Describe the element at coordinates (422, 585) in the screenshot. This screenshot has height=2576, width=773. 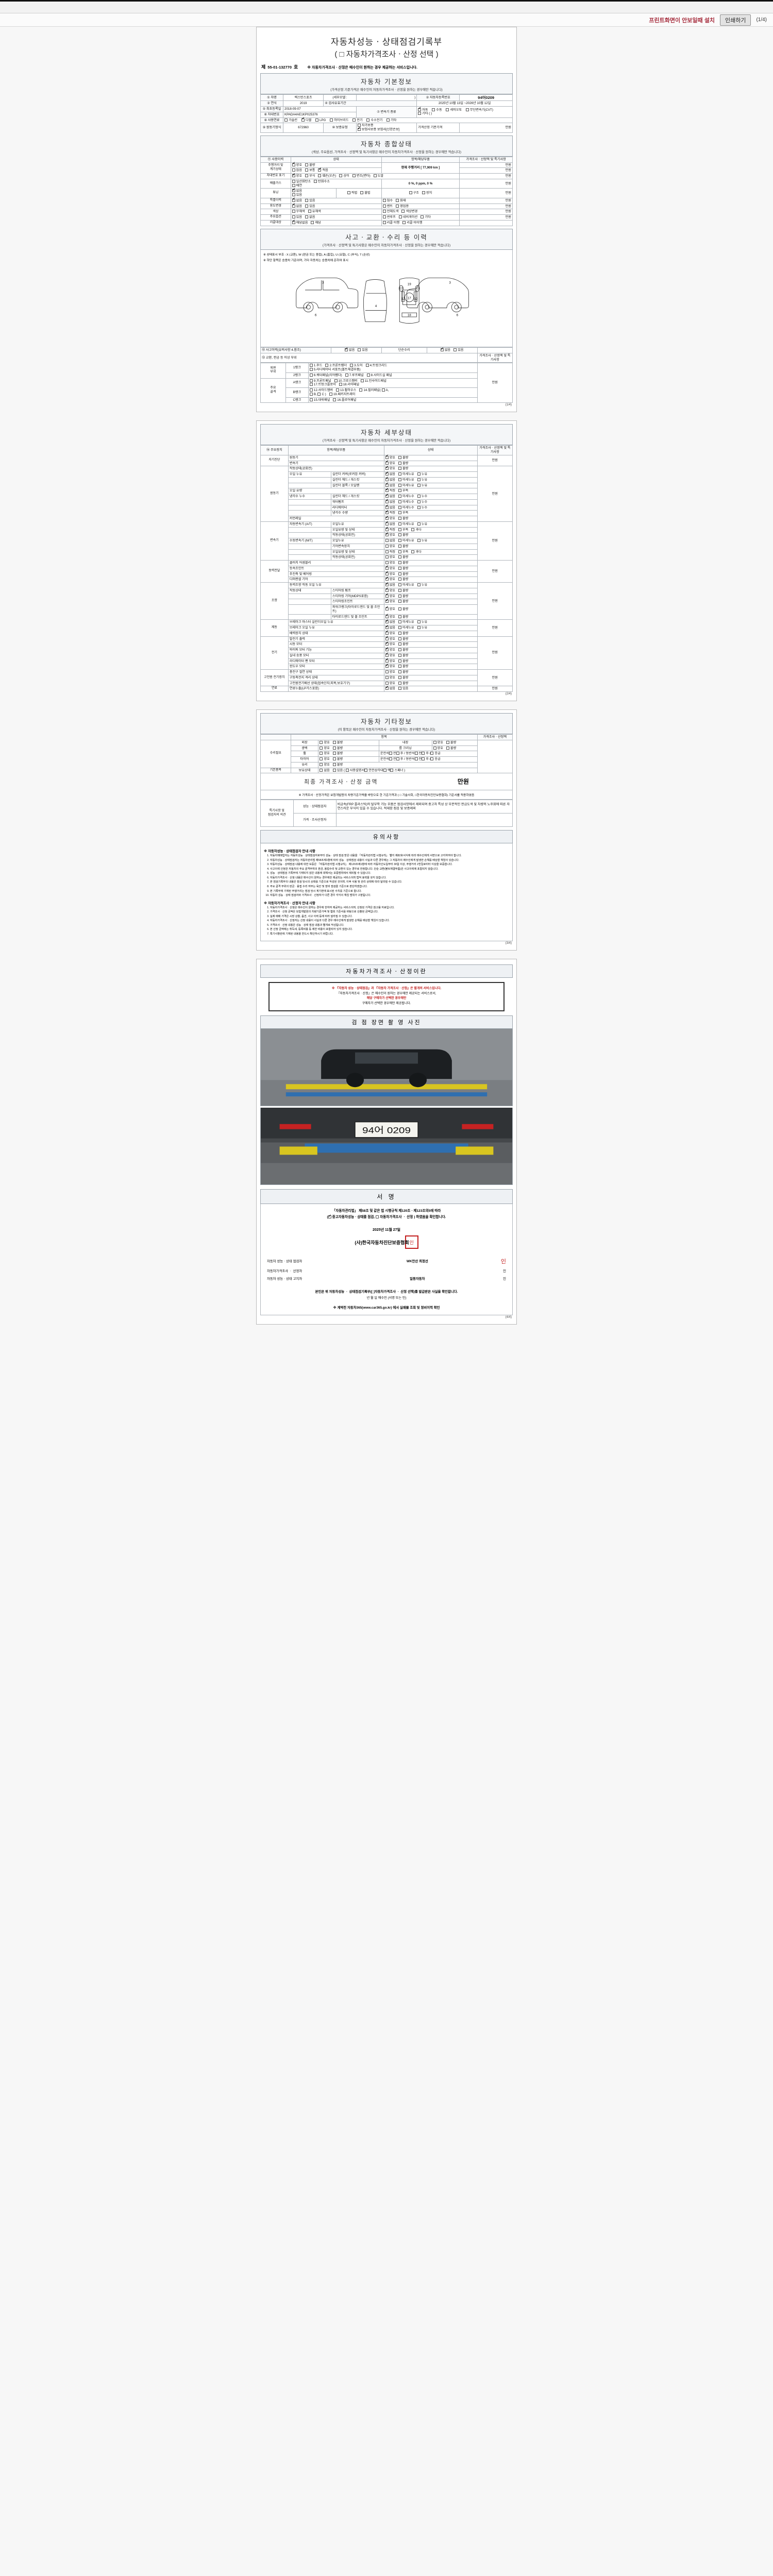
I see `detail-state-option: 누유` at that location.